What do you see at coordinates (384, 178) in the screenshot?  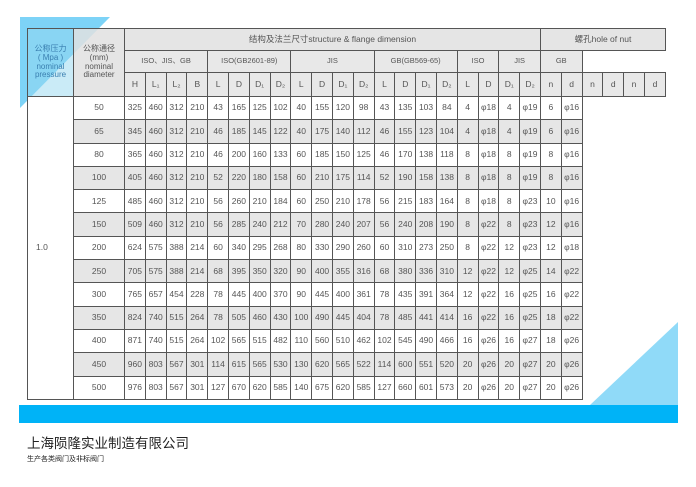 I see `table-cell: 52` at bounding box center [384, 178].